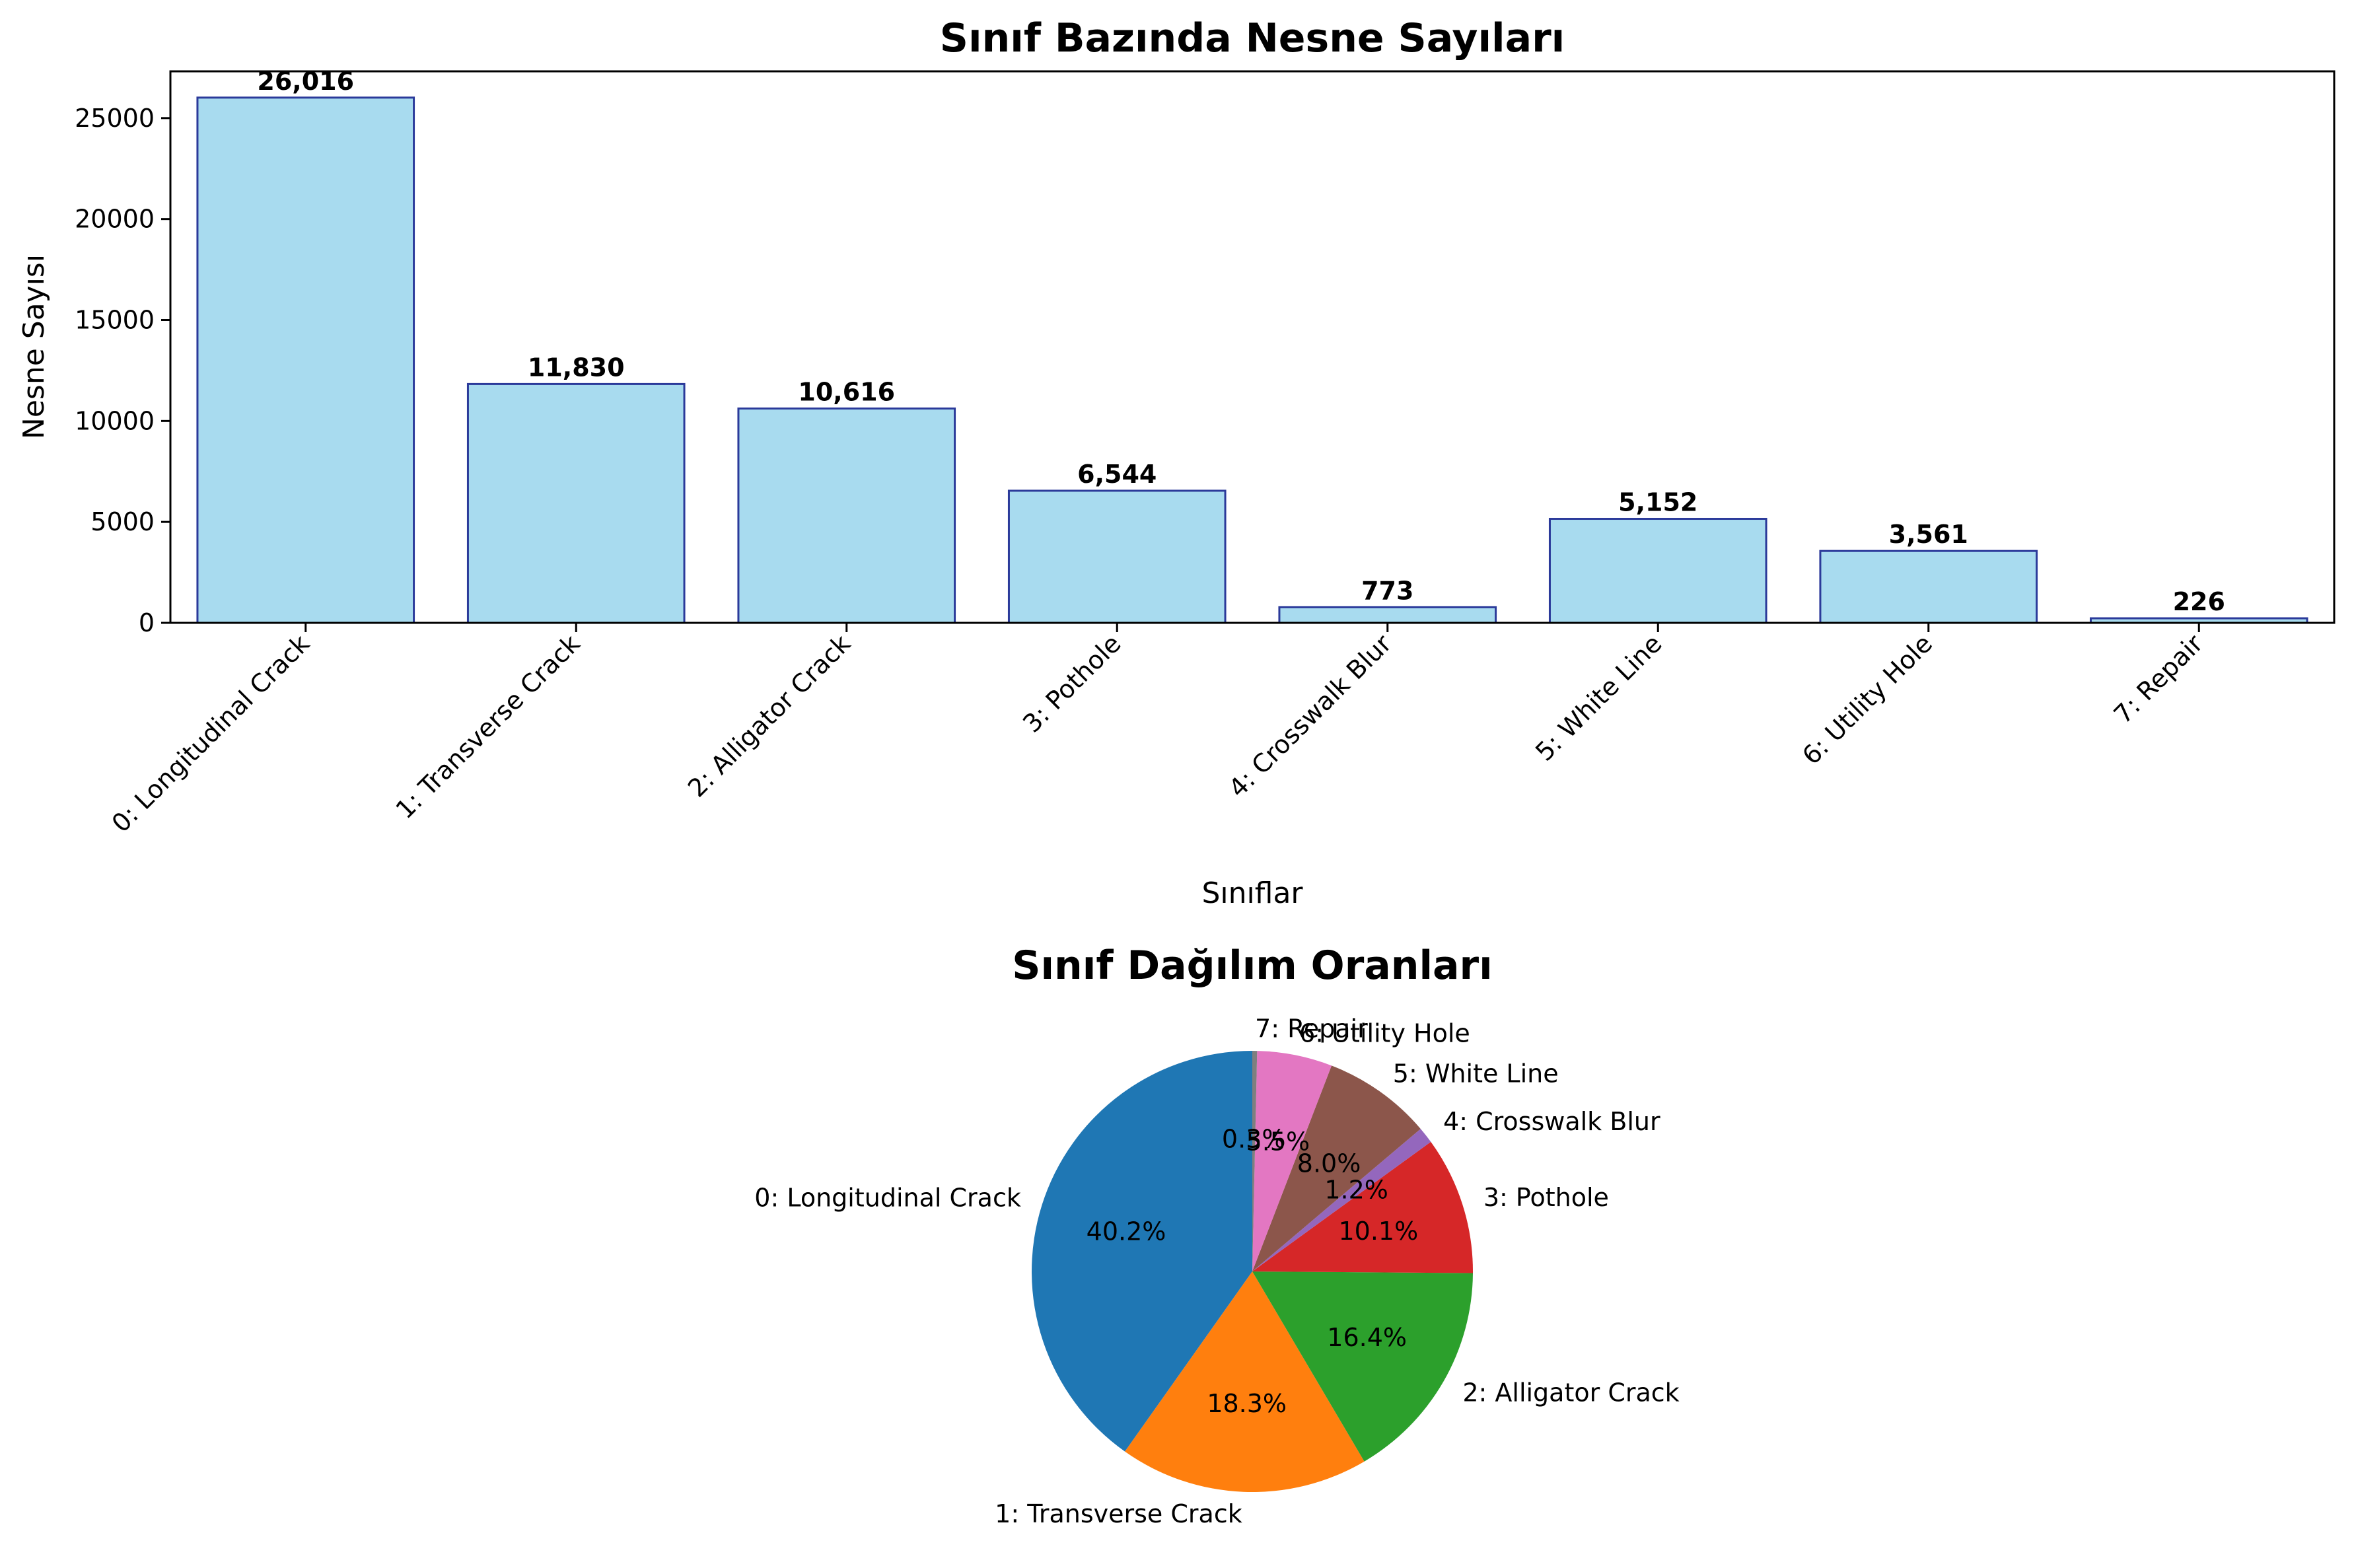  Describe the element at coordinates (1384, 1033) in the screenshot. I see `pie-slice-label: 6: Utility Hole` at that location.